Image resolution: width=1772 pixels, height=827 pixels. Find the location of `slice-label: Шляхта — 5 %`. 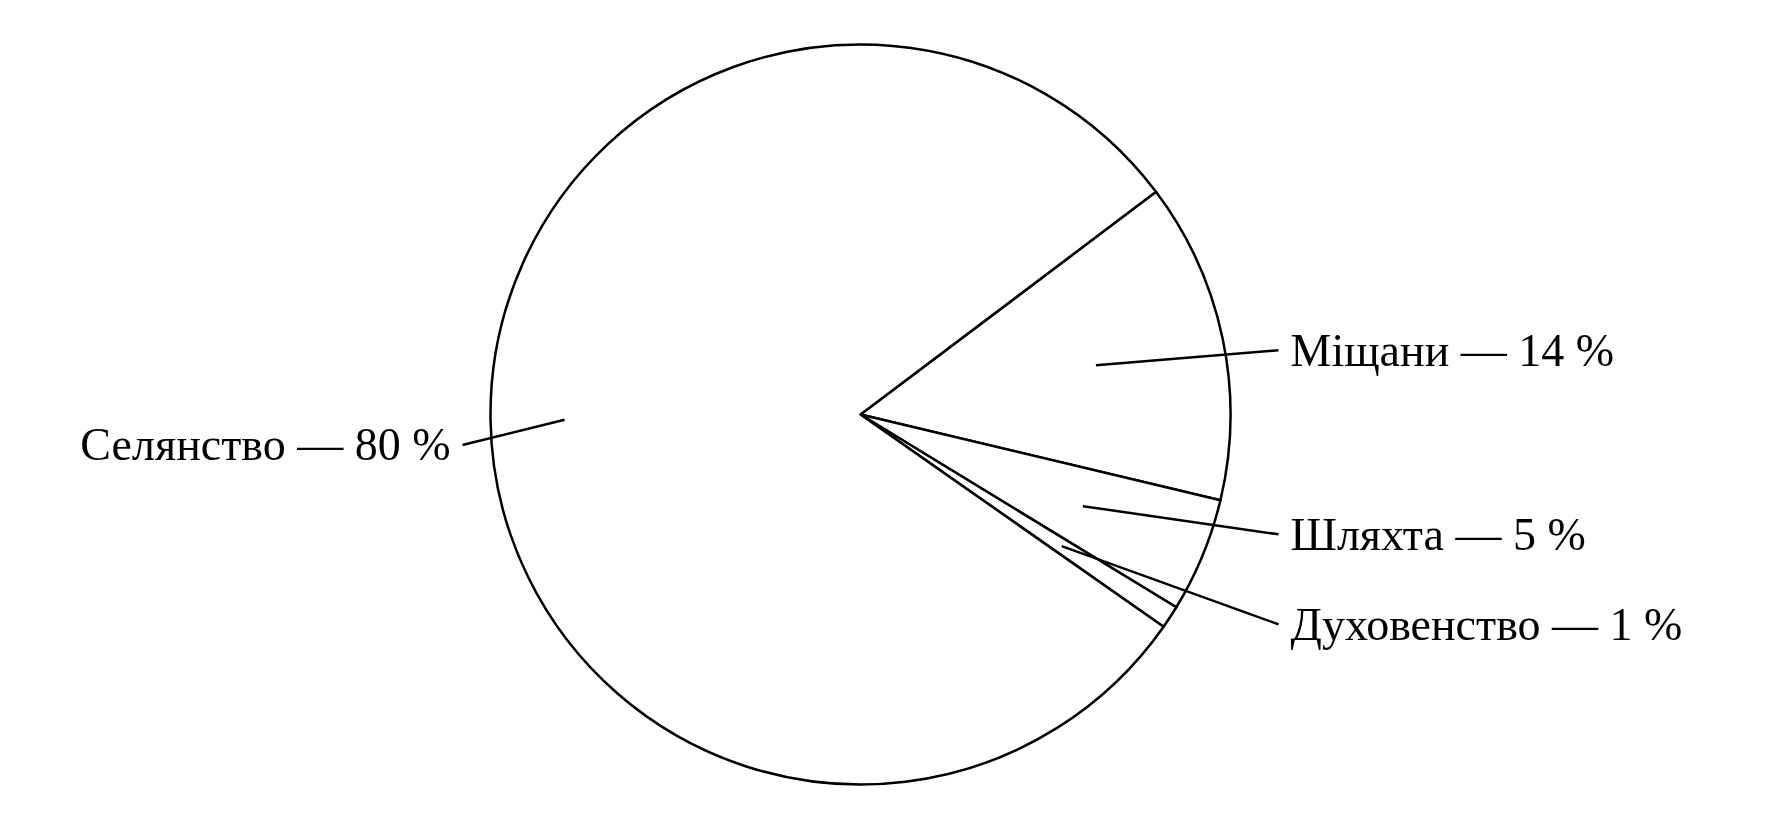

slice-label: Шляхта — 5 % is located at coordinates (1438, 534).